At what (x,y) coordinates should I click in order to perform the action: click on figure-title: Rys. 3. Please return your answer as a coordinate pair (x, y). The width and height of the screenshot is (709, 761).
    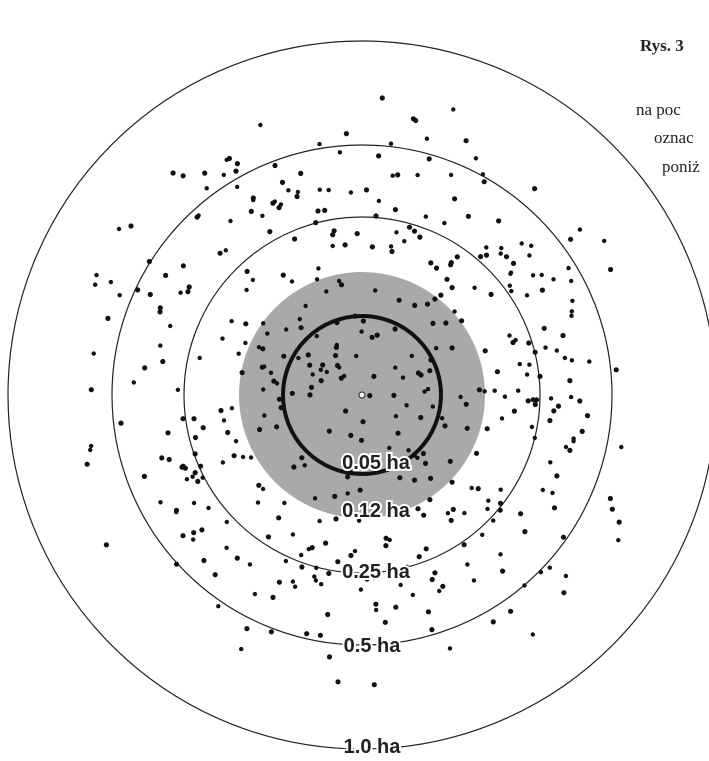
    Looking at the image, I should click on (662, 45).